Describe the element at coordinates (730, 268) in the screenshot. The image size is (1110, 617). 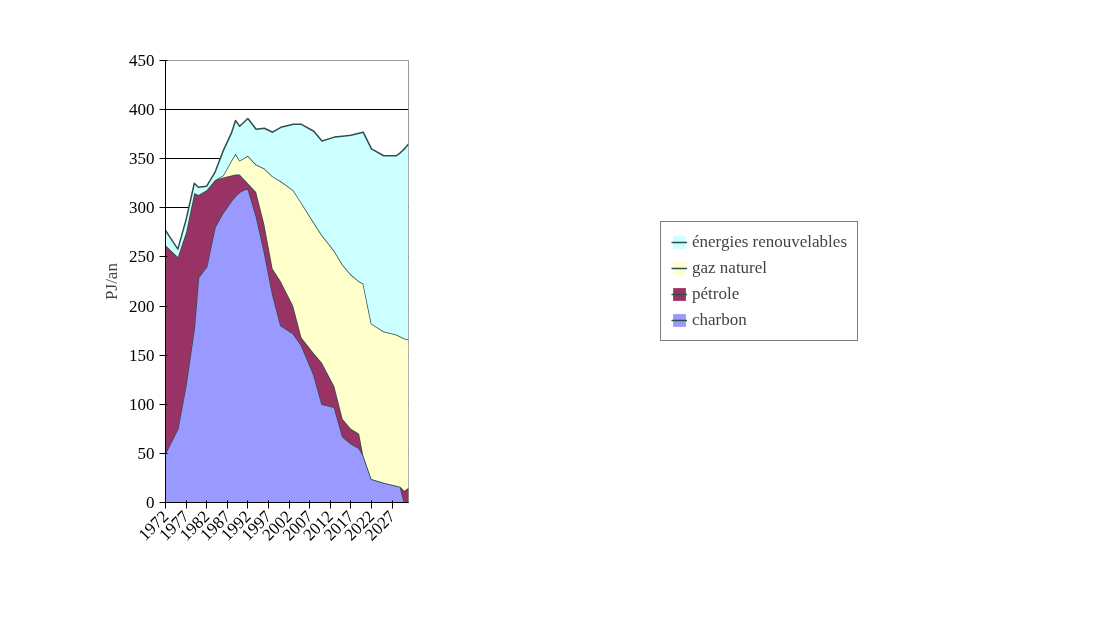
I see `legend-label: gaz naturel` at that location.